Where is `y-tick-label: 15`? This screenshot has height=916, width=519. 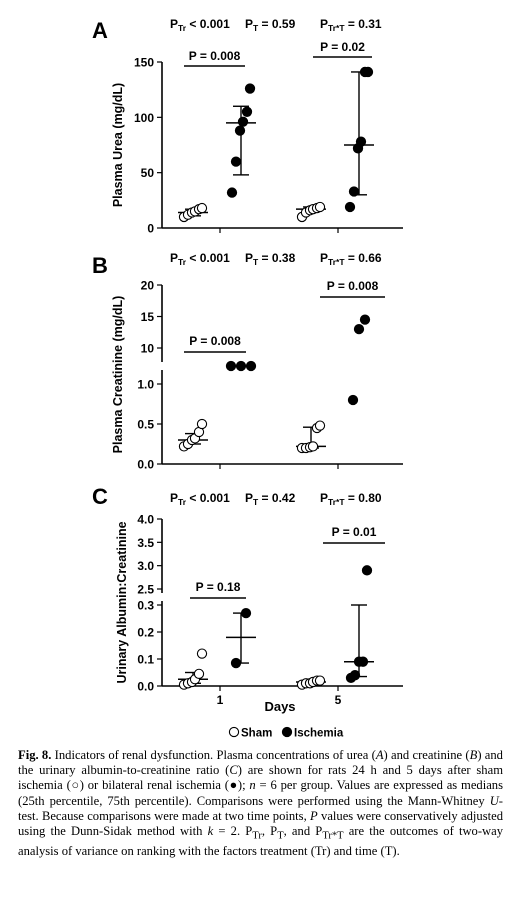
y-tick-label: 15 is located at coordinates (148, 317).